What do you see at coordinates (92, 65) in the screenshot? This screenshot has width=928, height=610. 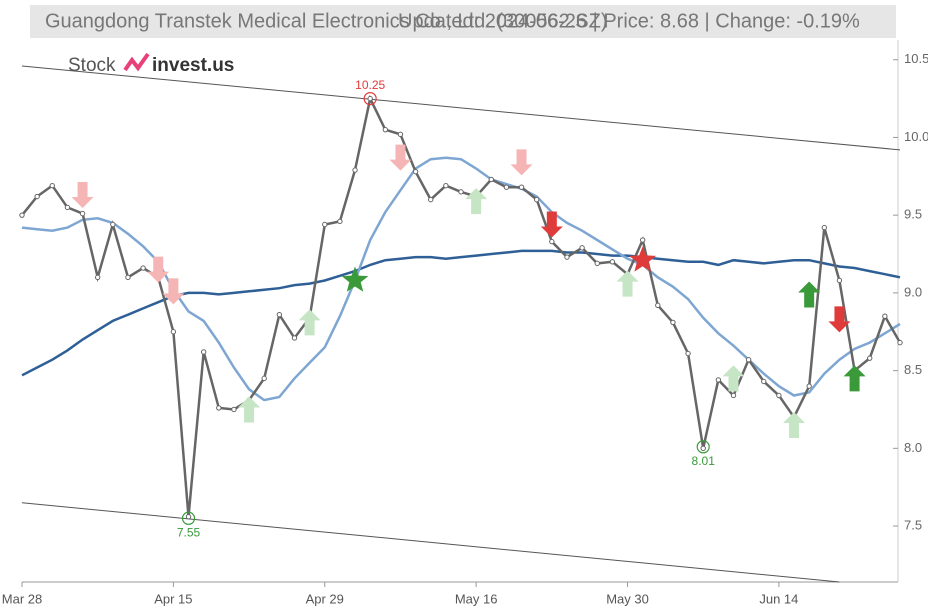 I see `logo-left: Stock` at bounding box center [92, 65].